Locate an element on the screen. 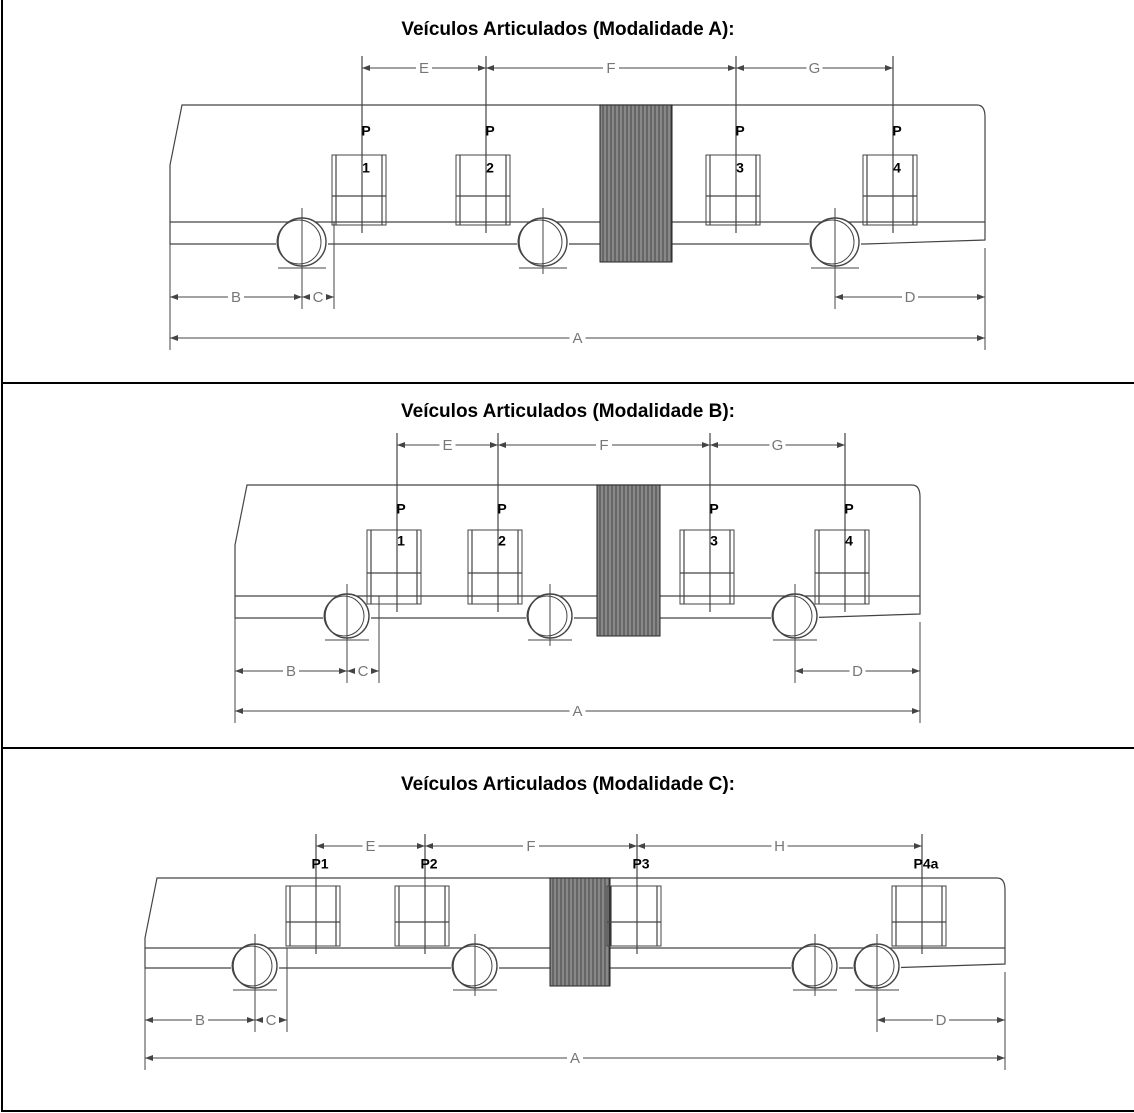 The image size is (1134, 1113). door-label: P4a is located at coordinates (926, 864).